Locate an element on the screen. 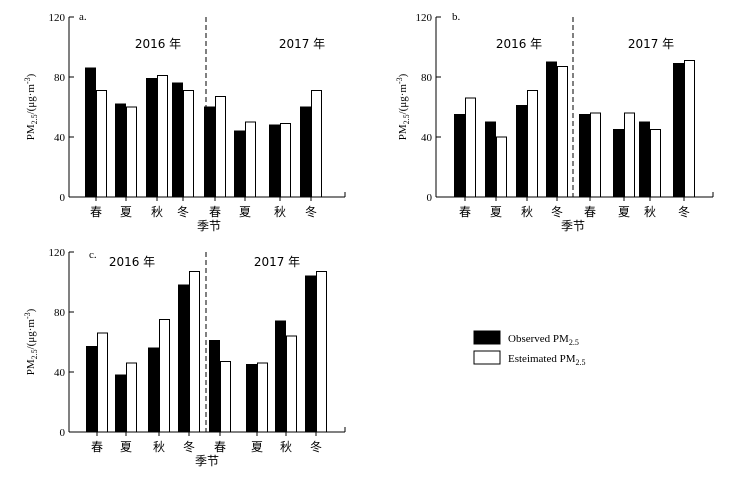 This screenshot has width=742, height=477. y-axis-title-sup-a: -3 is located at coordinates (27, 80).